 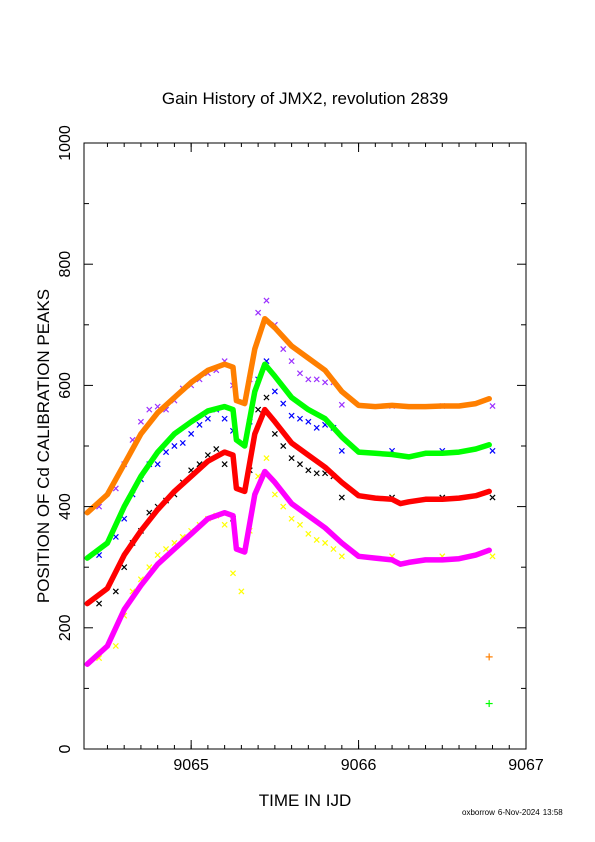 I want to click on stamp-time: 13:58, so click(x=552, y=812).